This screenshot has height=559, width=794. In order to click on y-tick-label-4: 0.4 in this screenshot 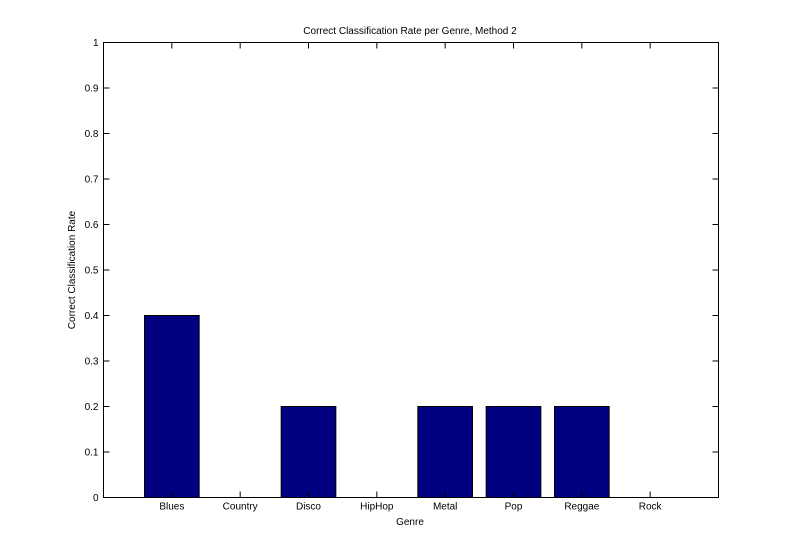, I will do `click(92, 316)`.